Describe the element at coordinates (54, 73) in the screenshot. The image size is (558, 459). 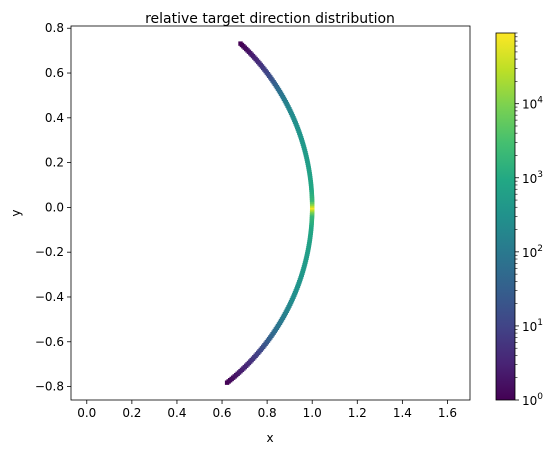
I see `y-tick-label: 0.6` at that location.